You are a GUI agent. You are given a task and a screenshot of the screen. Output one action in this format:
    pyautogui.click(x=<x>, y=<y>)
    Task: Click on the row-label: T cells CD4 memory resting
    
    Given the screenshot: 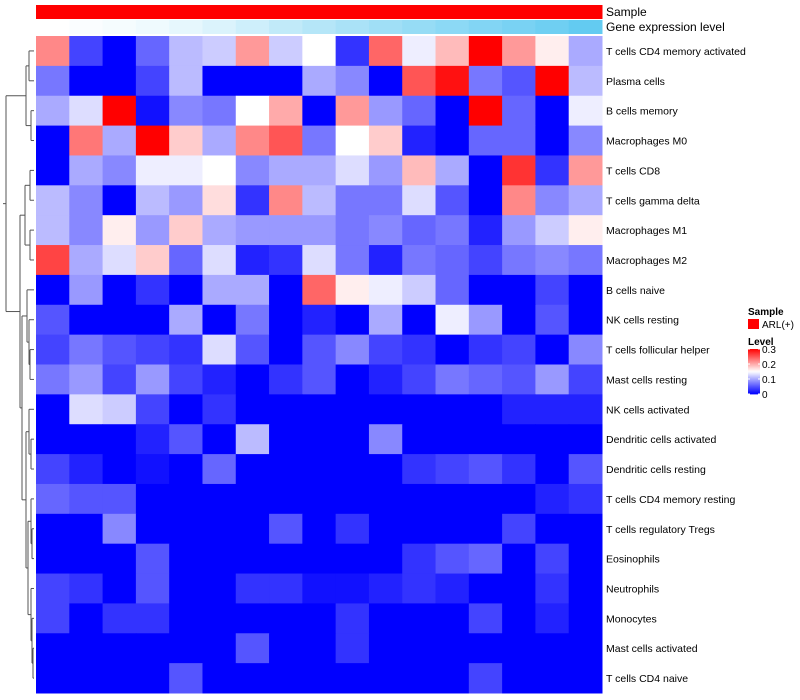 What is the action you would take?
    pyautogui.click(x=670, y=500)
    